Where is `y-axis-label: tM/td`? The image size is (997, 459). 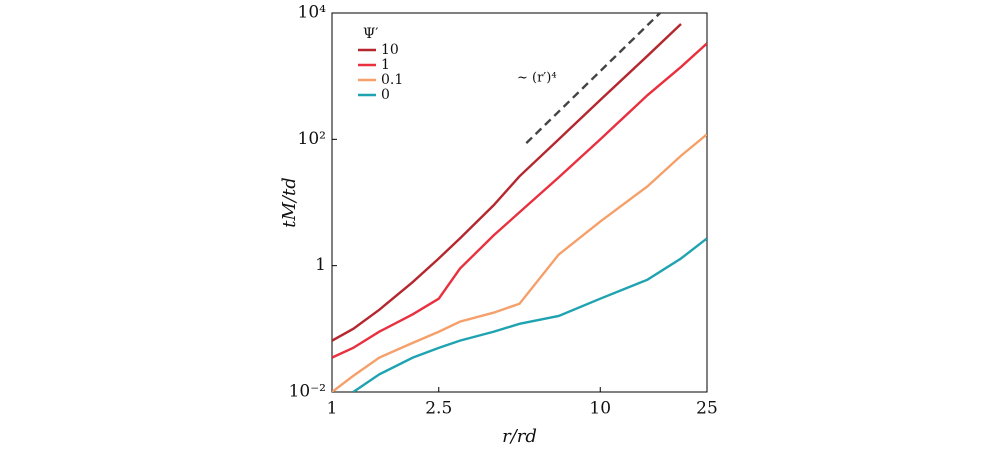 y-axis-label: tM/td is located at coordinates (289, 202).